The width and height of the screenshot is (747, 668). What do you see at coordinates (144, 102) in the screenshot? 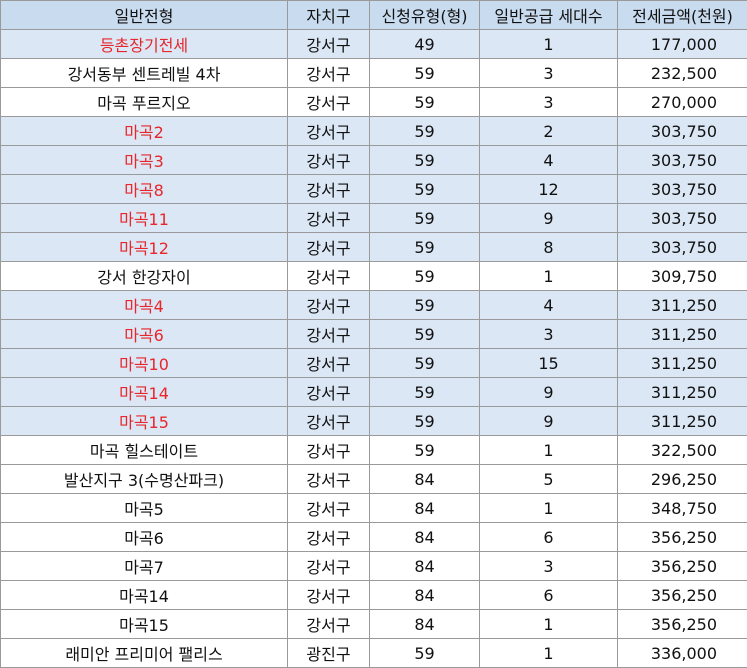
I see `cell-complex-name: 마곡 푸르지오` at bounding box center [144, 102].